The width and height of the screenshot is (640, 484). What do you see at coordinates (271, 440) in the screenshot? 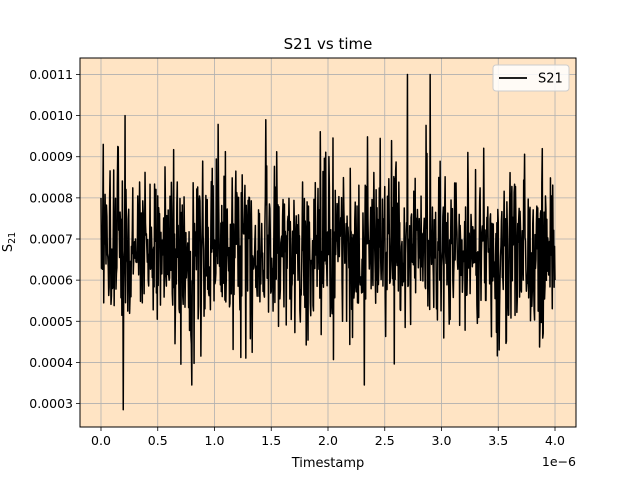
I see `x-tick-label: 1.5` at bounding box center [271, 440].